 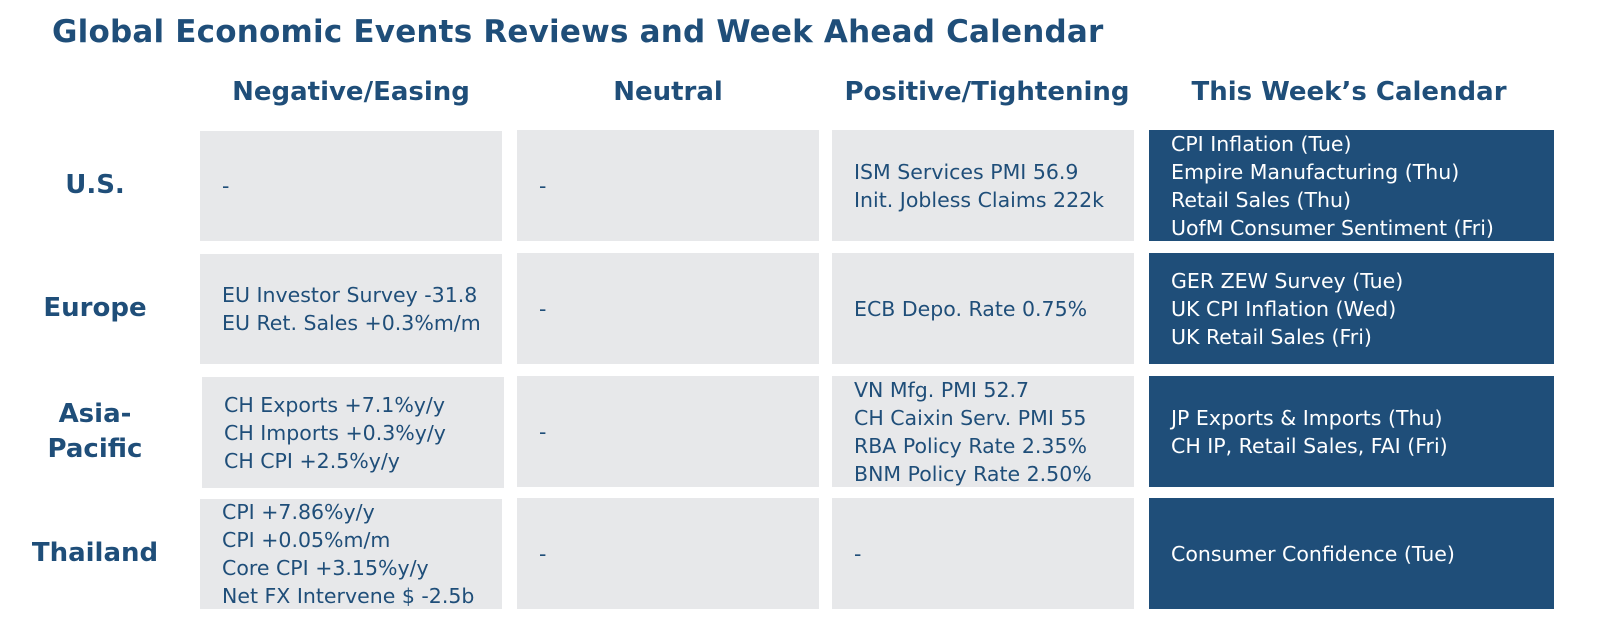 I want to click on cell-line: CH Caixin Serv. PMI 55, so click(x=970, y=417).